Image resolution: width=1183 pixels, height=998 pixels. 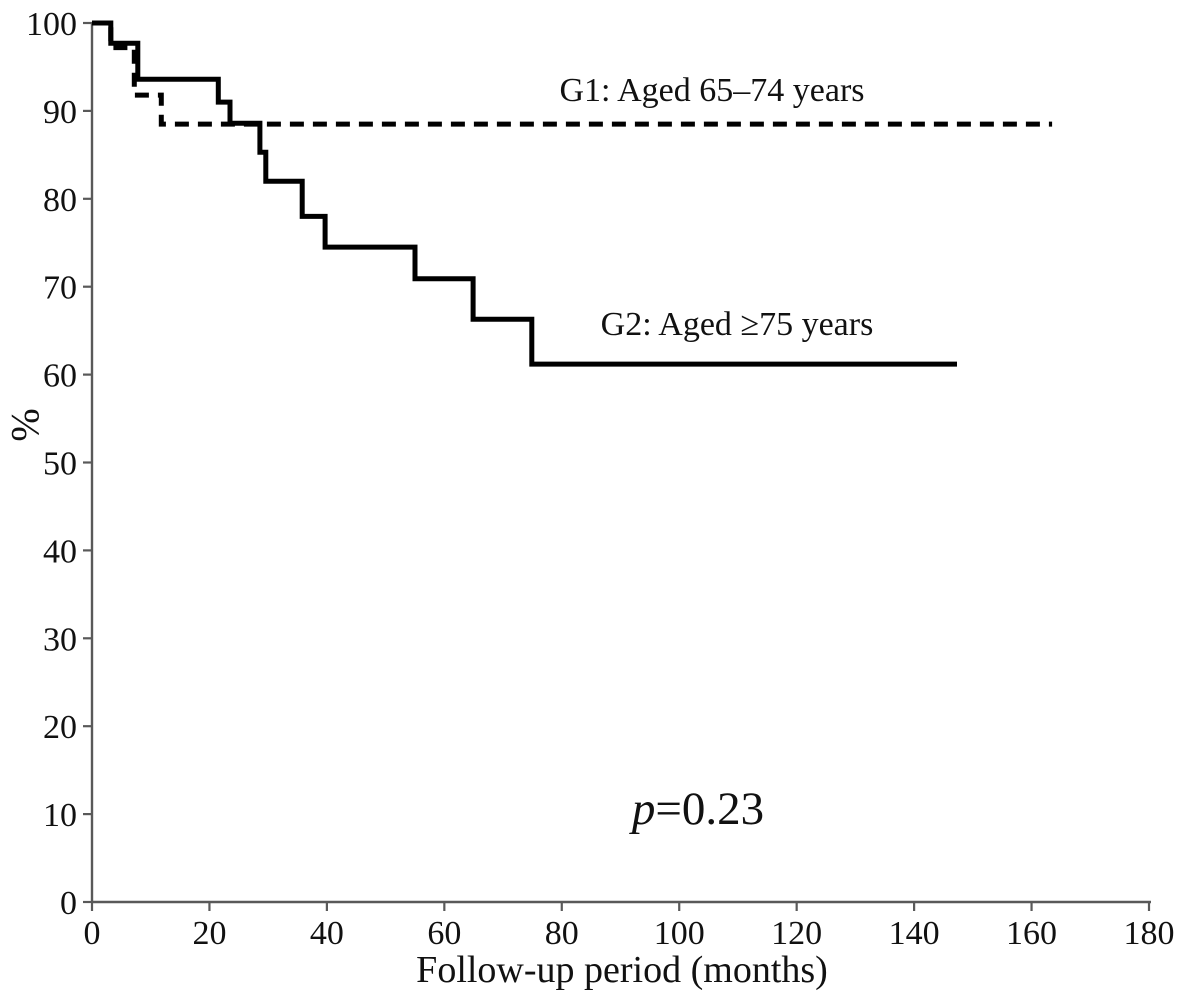 What do you see at coordinates (60, 288) in the screenshot?
I see `y-tick-label: 70` at bounding box center [60, 288].